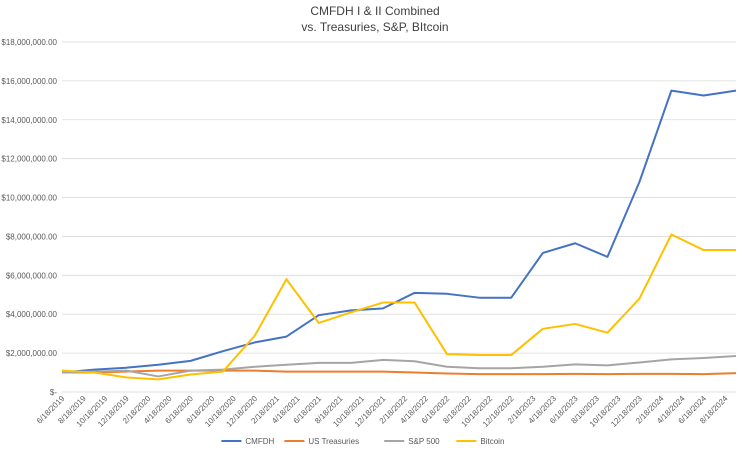 The height and width of the screenshot is (451, 750). Describe the element at coordinates (259, 441) in the screenshot. I see `legend-label: CMFDH` at that location.